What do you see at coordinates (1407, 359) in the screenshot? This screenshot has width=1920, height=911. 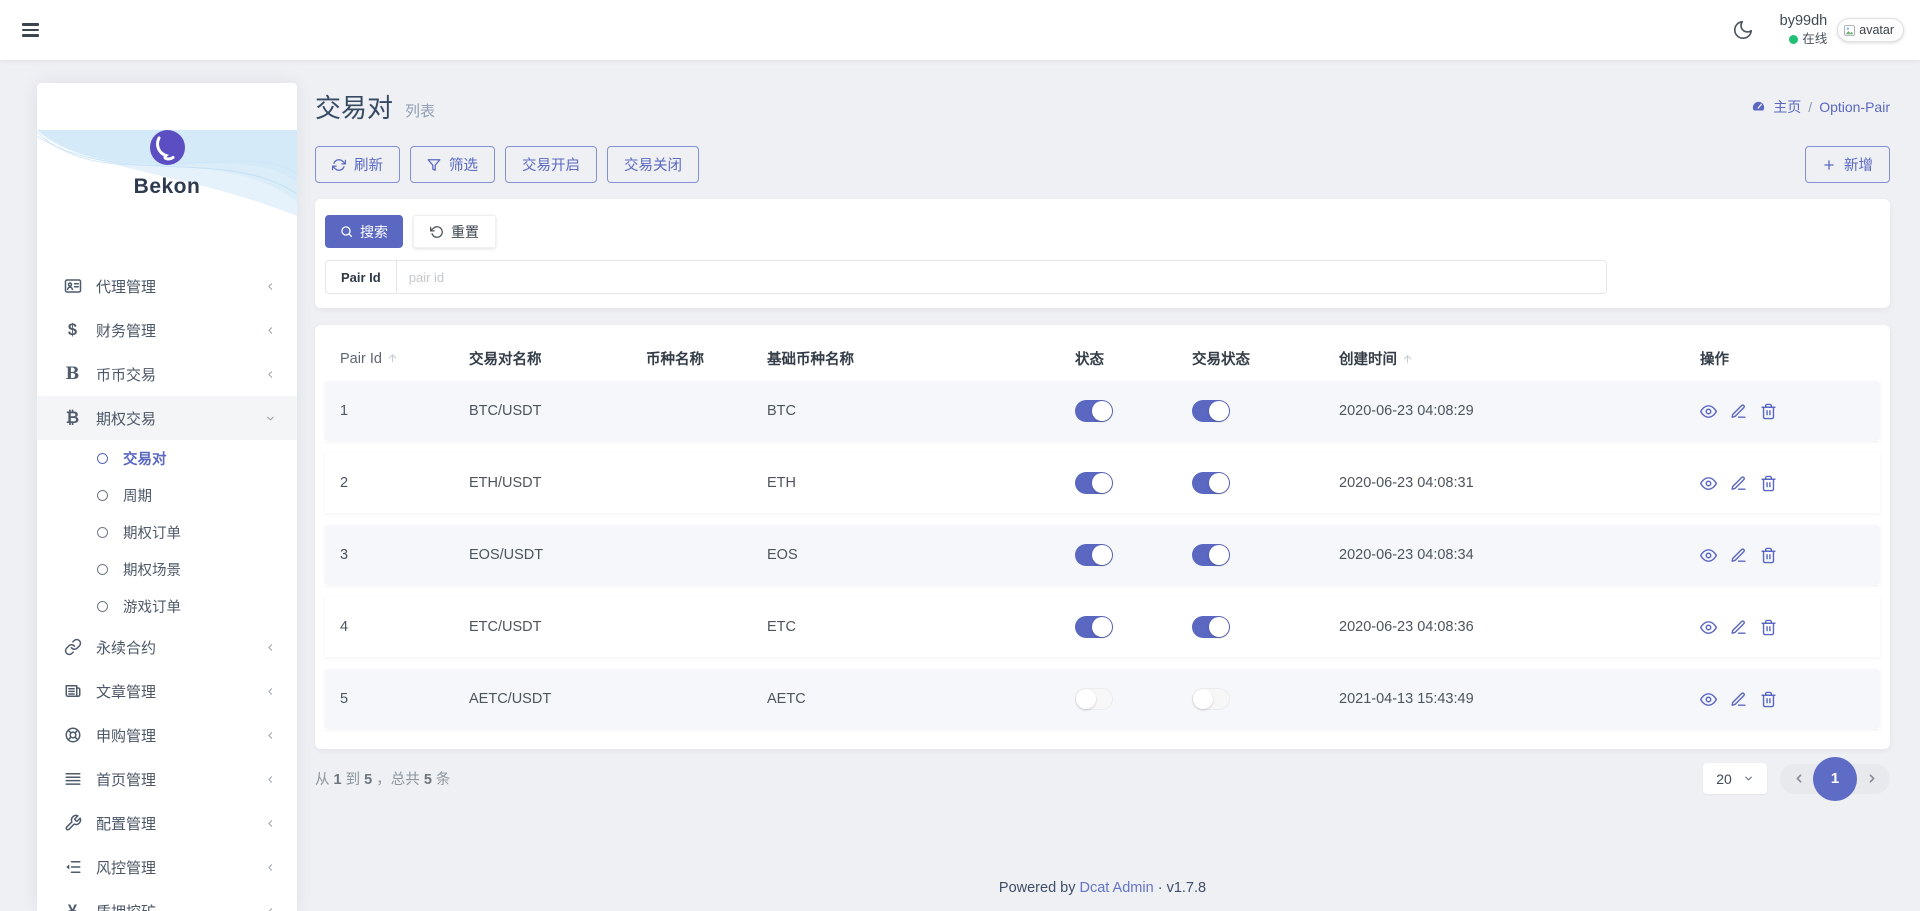 I see `sort-asc-icon` at bounding box center [1407, 359].